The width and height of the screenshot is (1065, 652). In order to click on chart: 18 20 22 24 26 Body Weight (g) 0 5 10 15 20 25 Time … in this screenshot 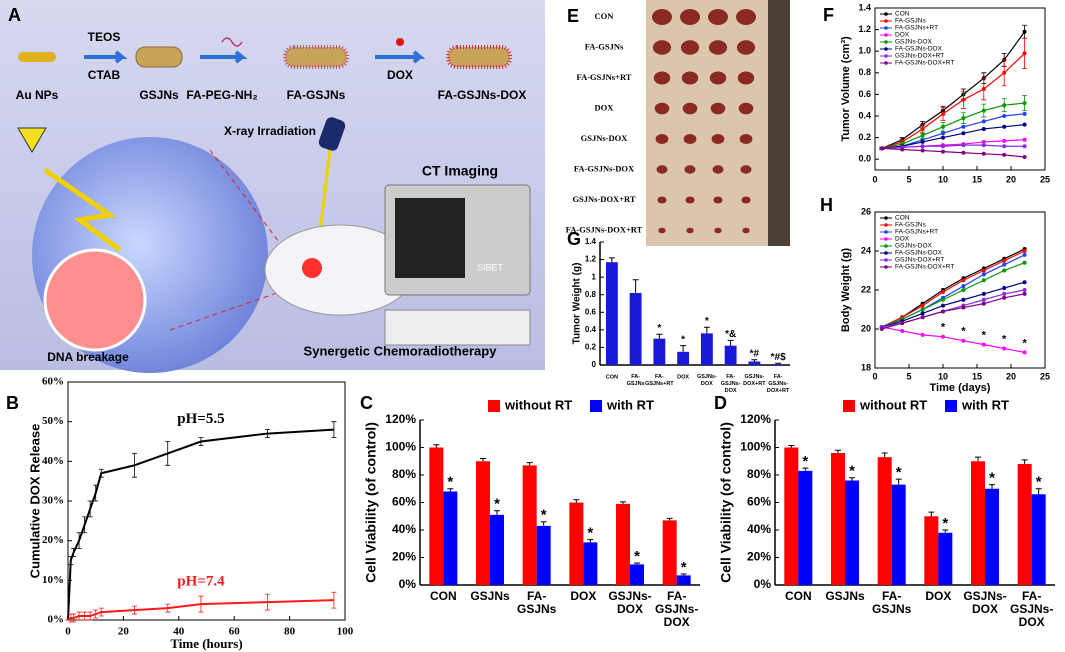, I will do `click(945, 300)`.